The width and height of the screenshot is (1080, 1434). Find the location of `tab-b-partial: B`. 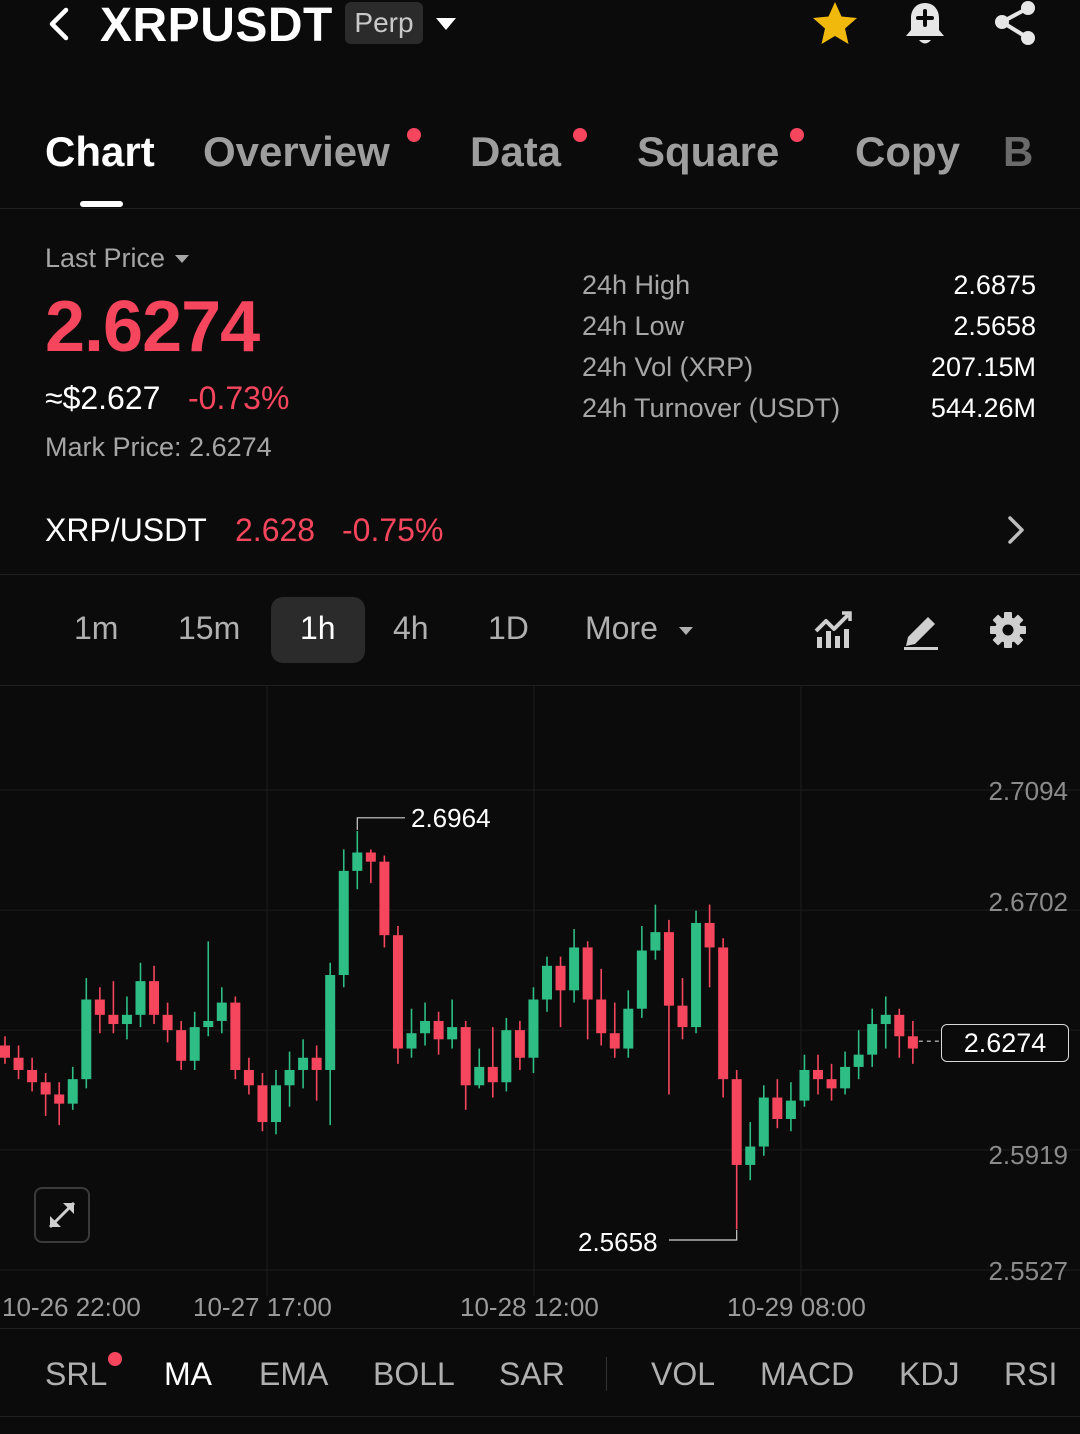

tab-b-partial: B is located at coordinates (1018, 151).